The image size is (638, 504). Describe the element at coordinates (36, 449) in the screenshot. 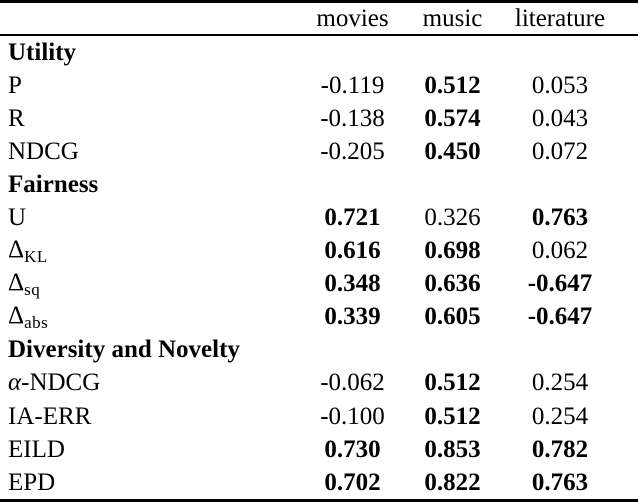

I see `metric-label-text: EILD` at that location.